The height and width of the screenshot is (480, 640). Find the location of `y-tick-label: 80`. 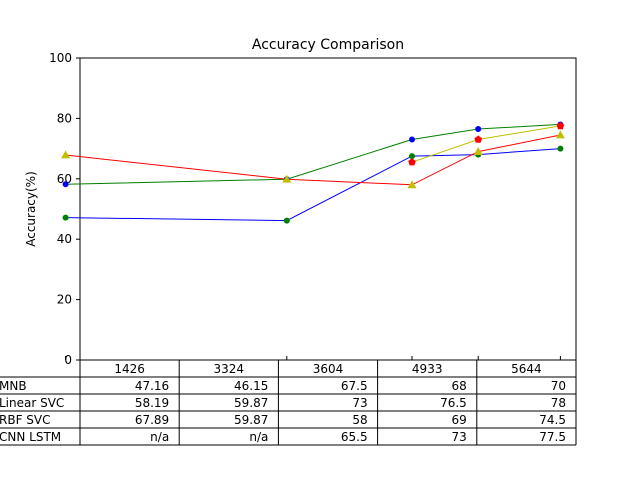

y-tick-label: 80 is located at coordinates (64, 118).